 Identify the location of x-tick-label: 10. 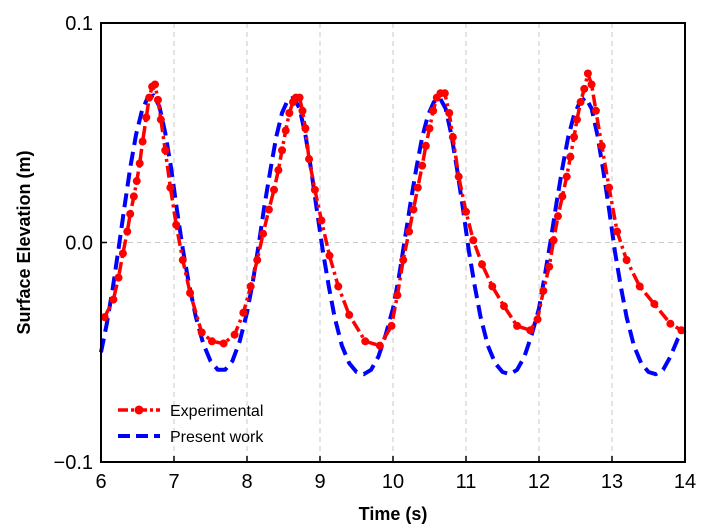
(393, 482).